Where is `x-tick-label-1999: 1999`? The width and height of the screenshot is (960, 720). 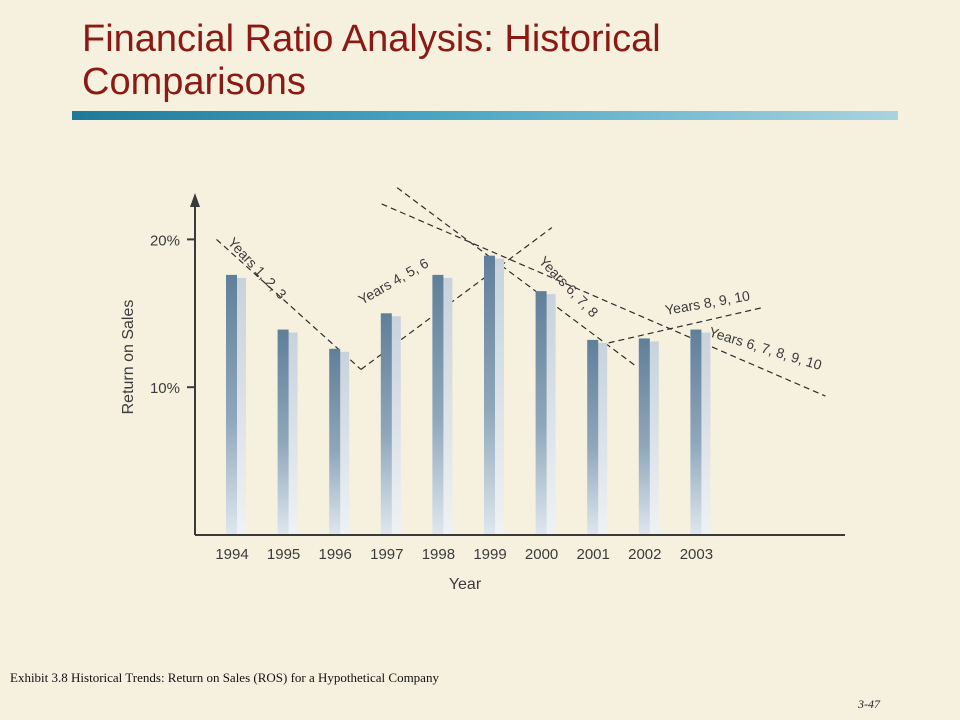 x-tick-label-1999: 1999 is located at coordinates (489, 554).